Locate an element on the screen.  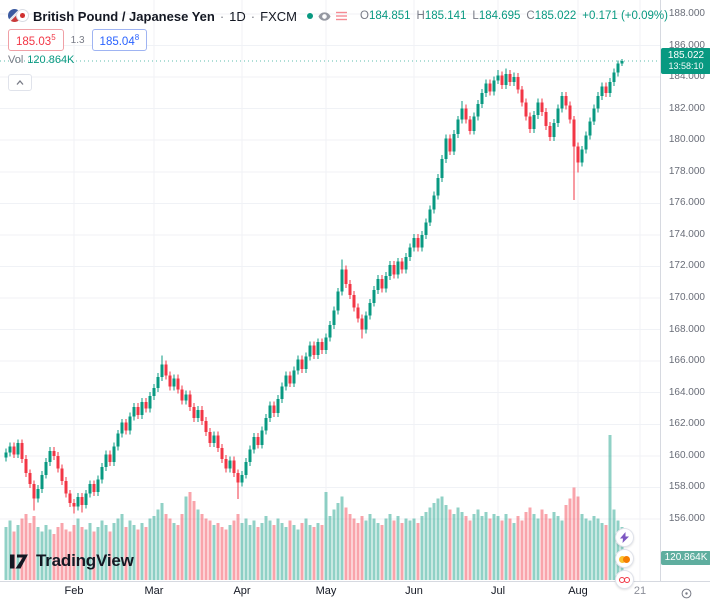
open-value: 184.851 is located at coordinates (389, 16).